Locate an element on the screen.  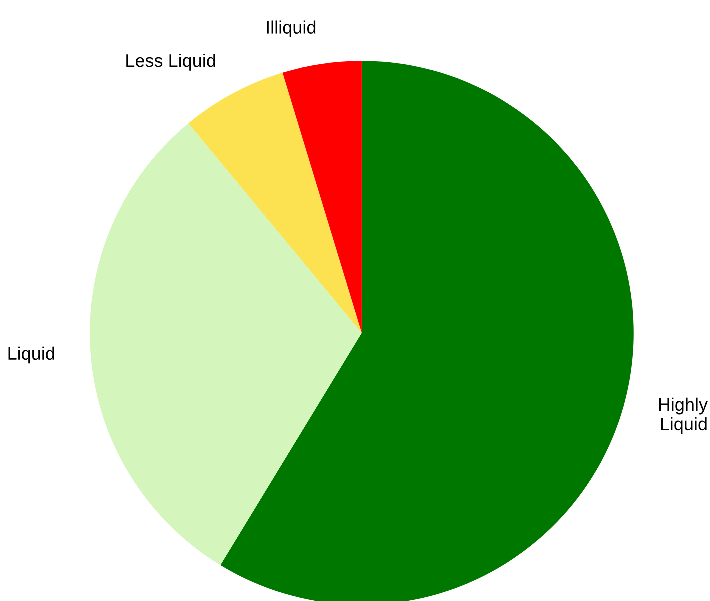
slice-label: Illiquid is located at coordinates (291, 29).